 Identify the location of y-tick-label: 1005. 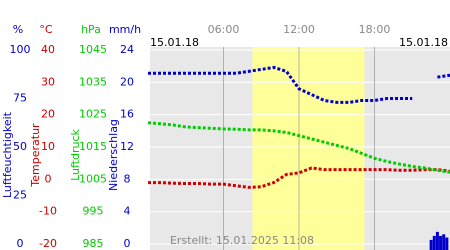
(93, 178).